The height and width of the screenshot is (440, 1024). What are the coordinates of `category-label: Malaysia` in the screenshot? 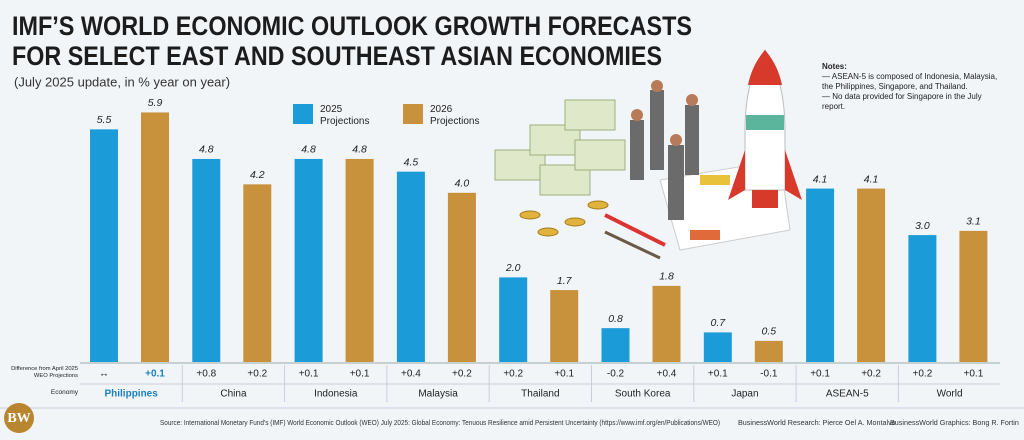 It's located at (438, 394).